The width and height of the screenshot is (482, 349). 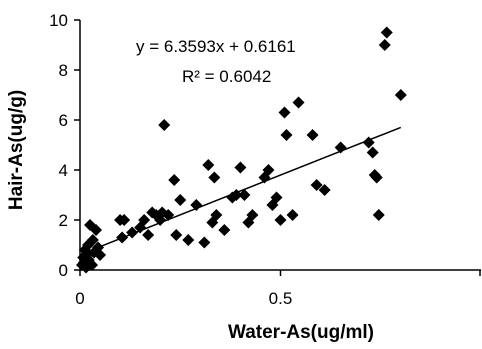 I want to click on y-tick-label: 0, so click(x=63, y=270).